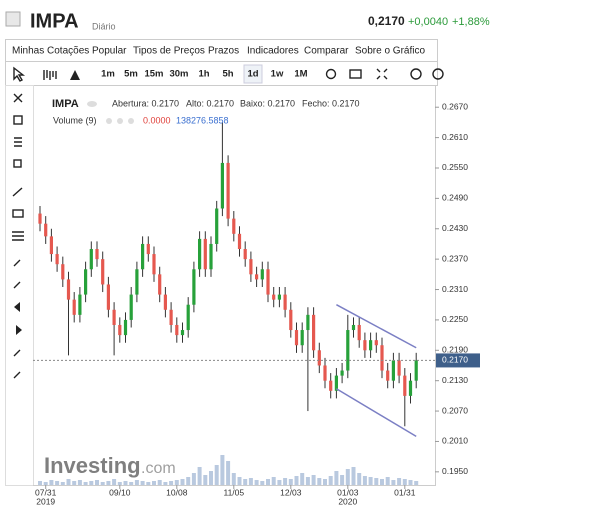  I want to click on timeframe: 5m, so click(131, 74).